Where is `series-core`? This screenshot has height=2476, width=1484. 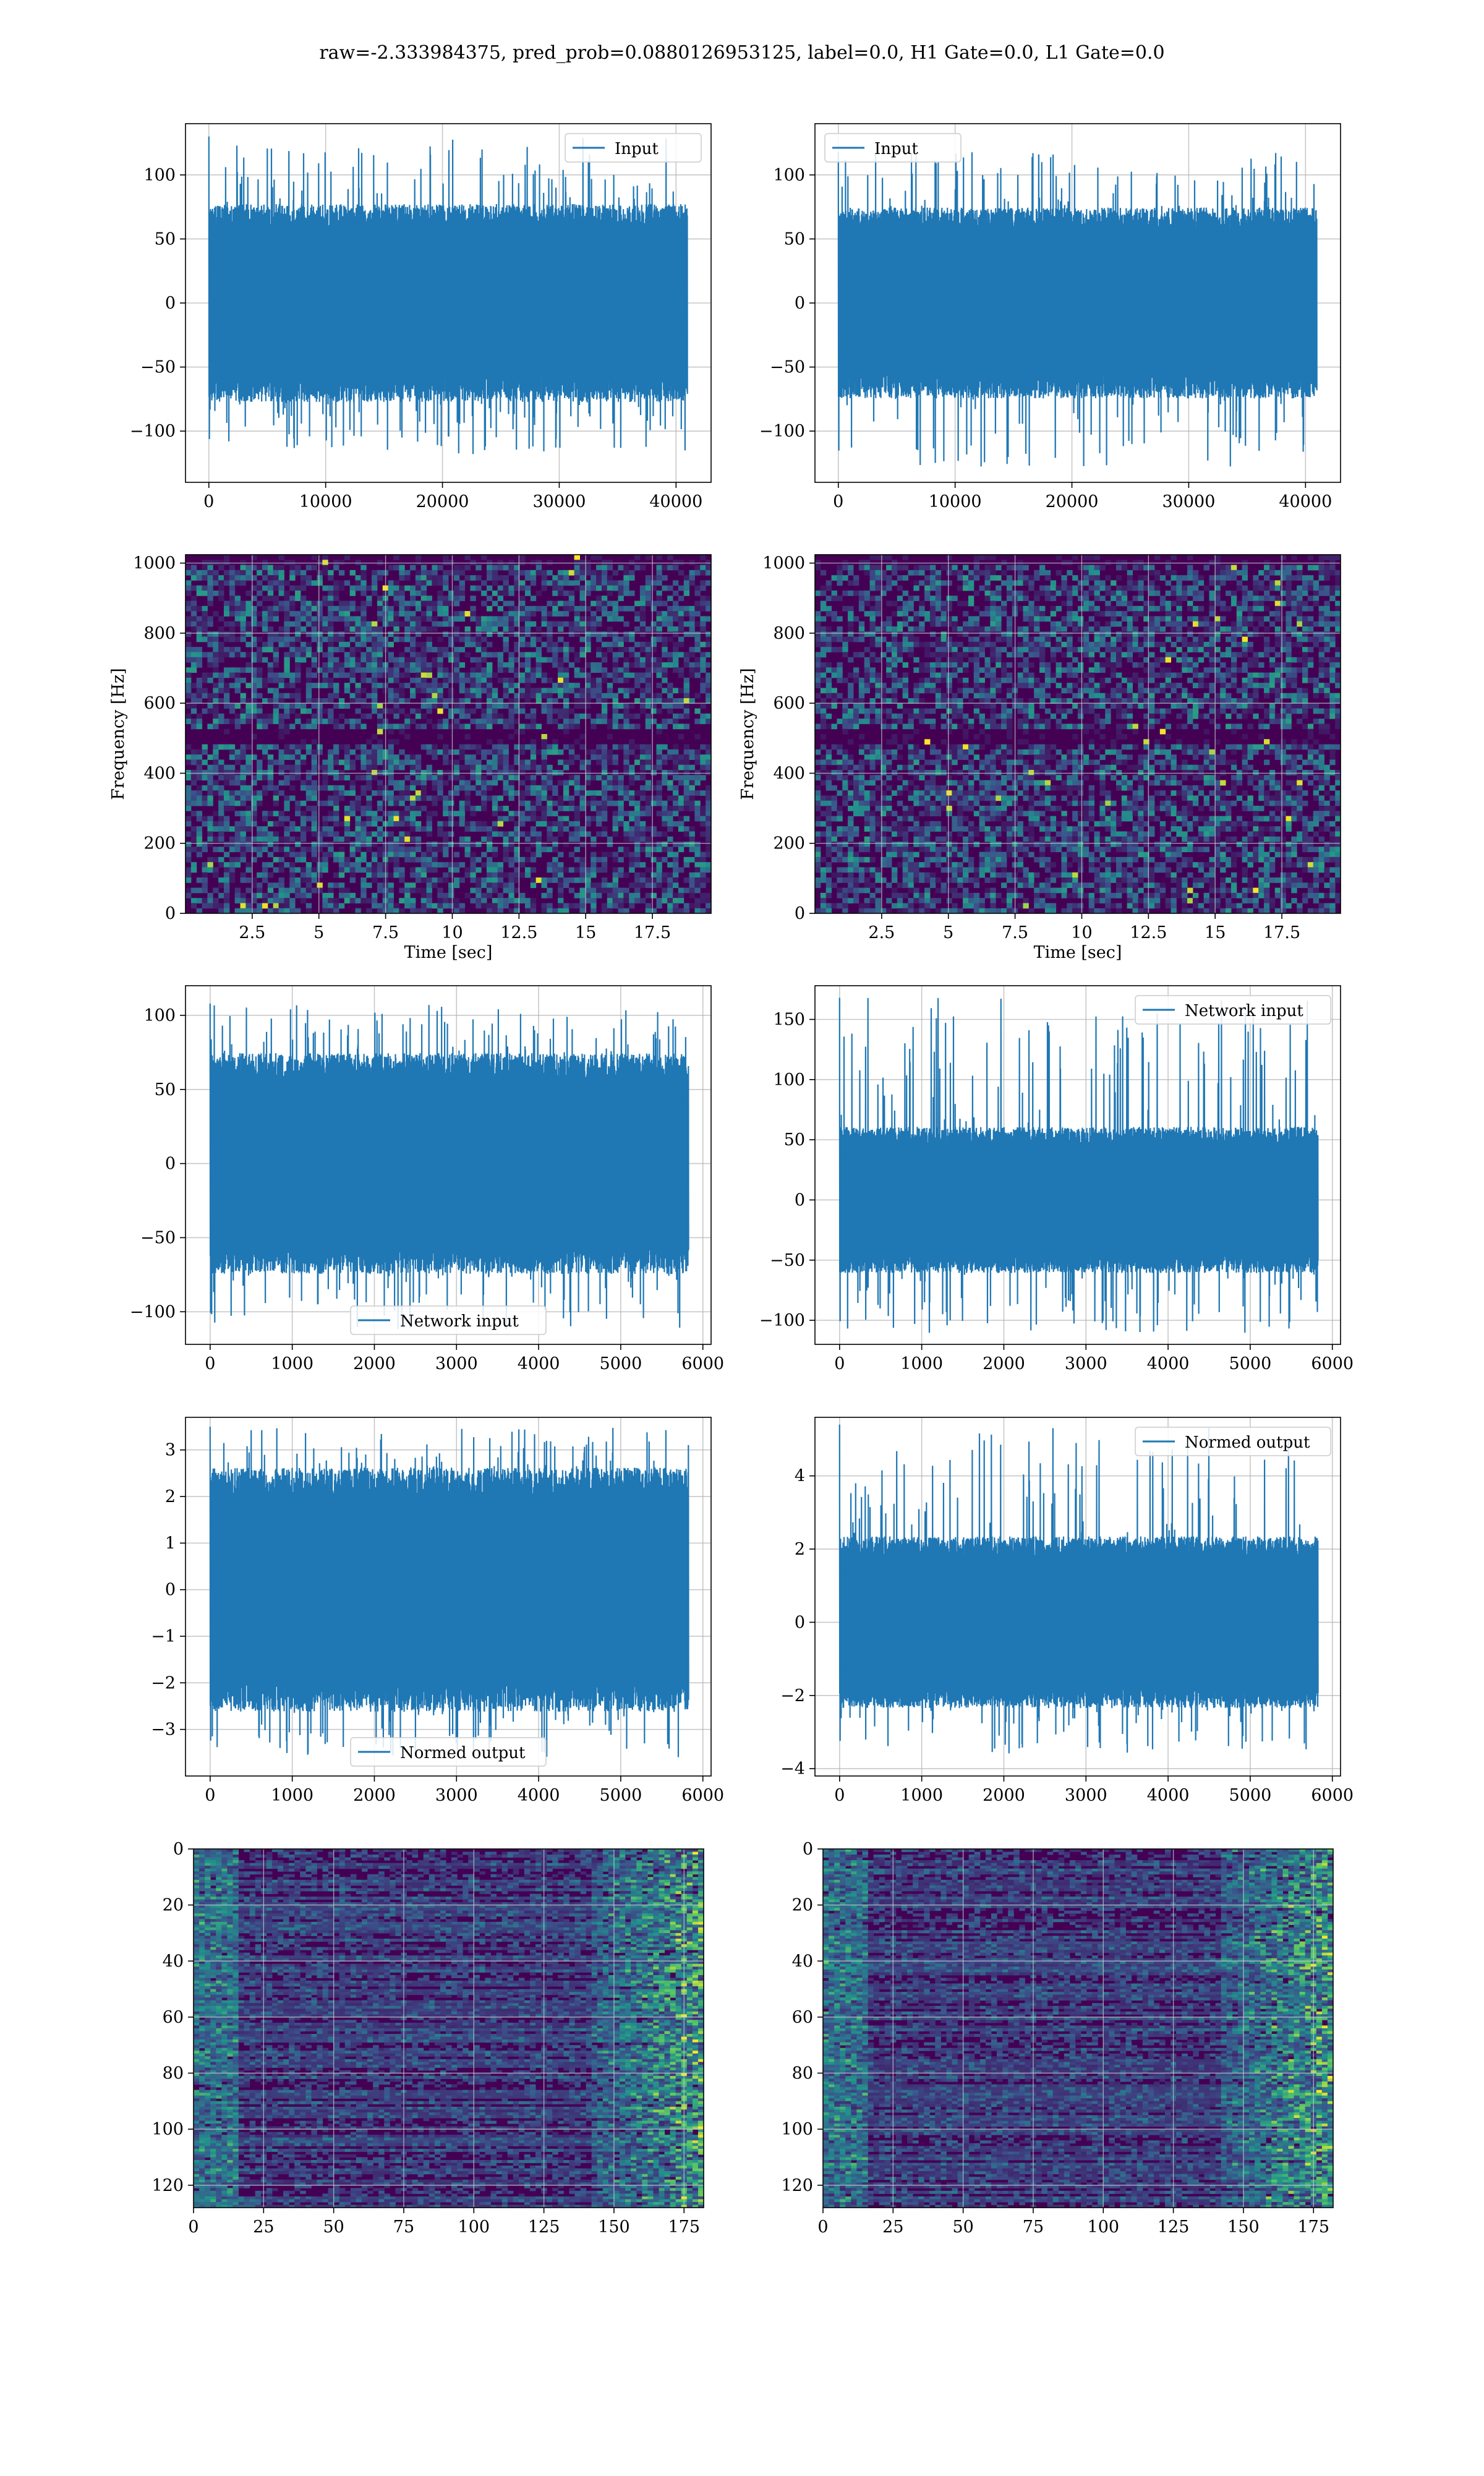
series-core is located at coordinates (1077, 303).